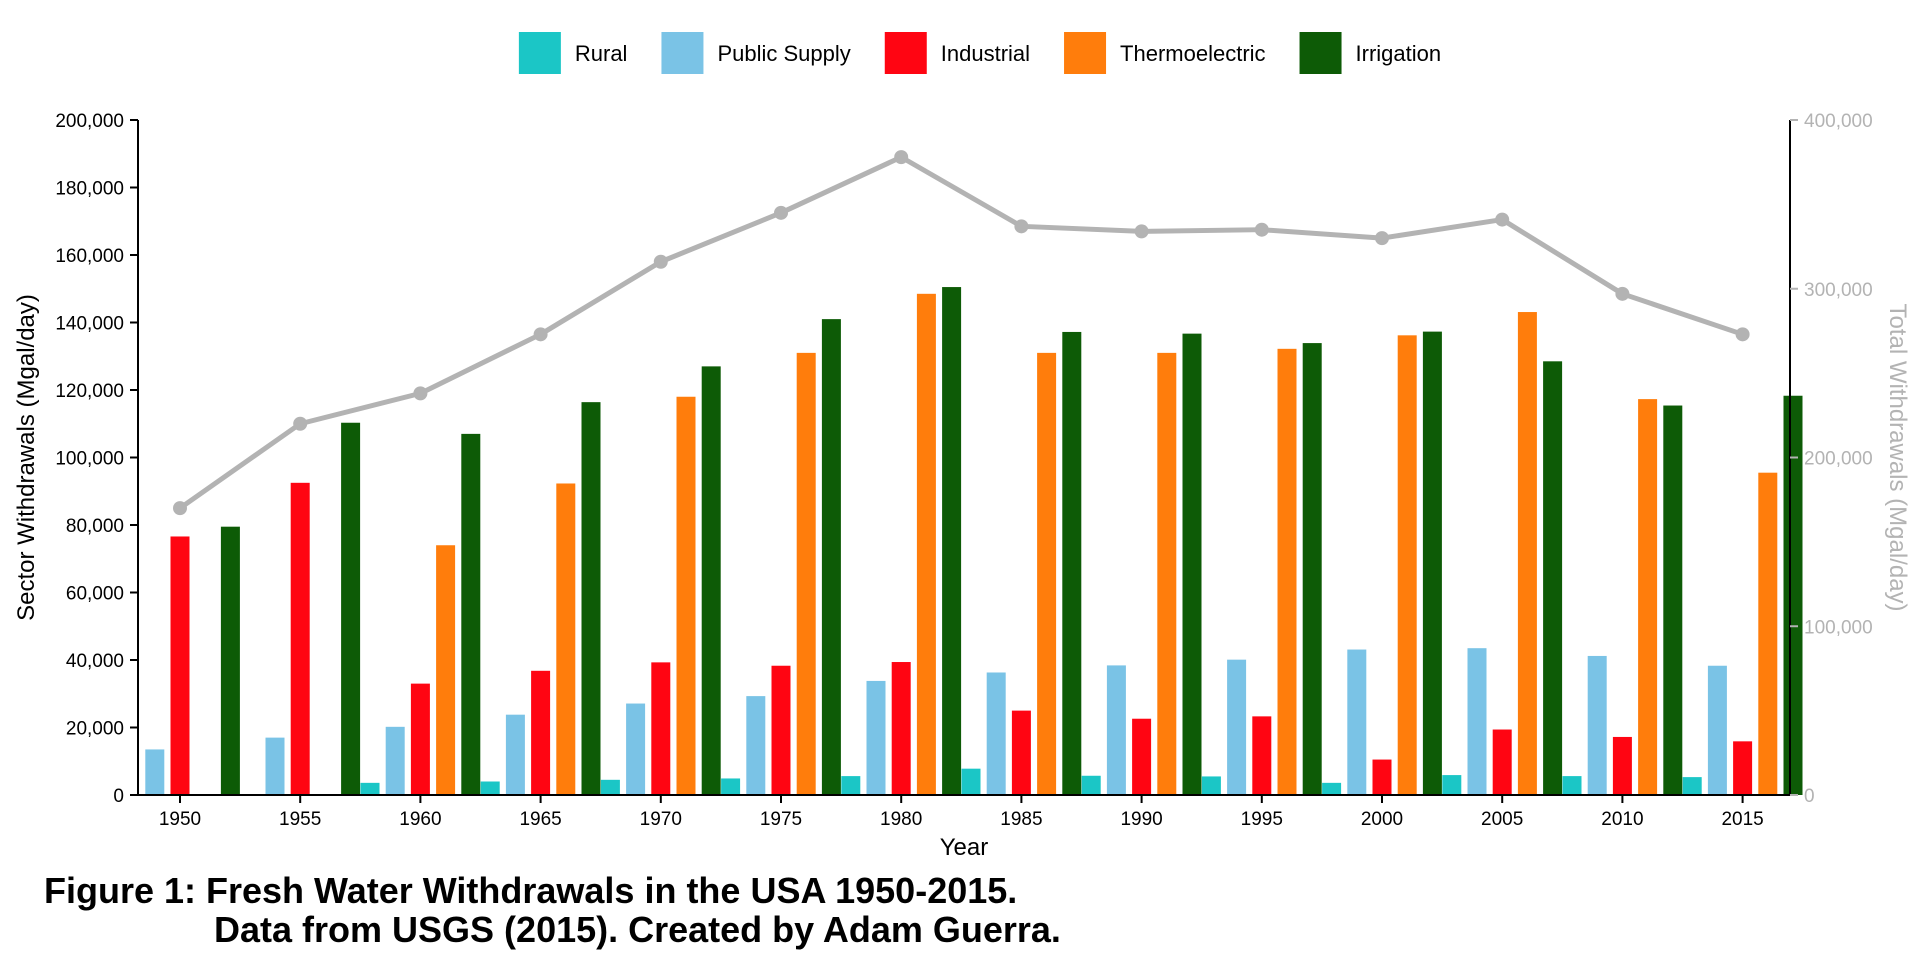  What do you see at coordinates (1622, 765) in the screenshot?
I see `bar-industrial-2010` at bounding box center [1622, 765].